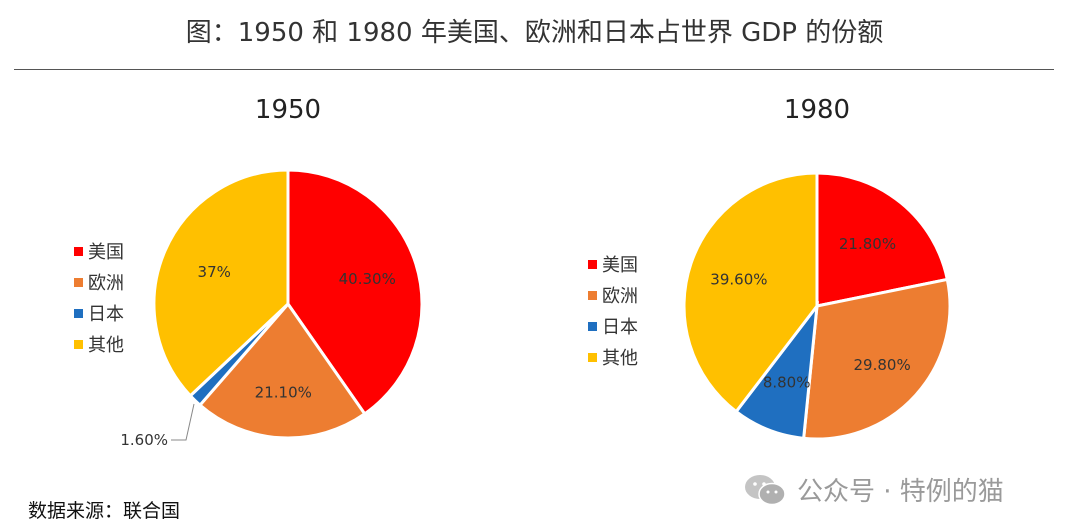 Image resolution: width=1069 pixels, height=529 pixels. What do you see at coordinates (738, 280) in the screenshot?
I see `data-label: 39.60%` at bounding box center [738, 280].